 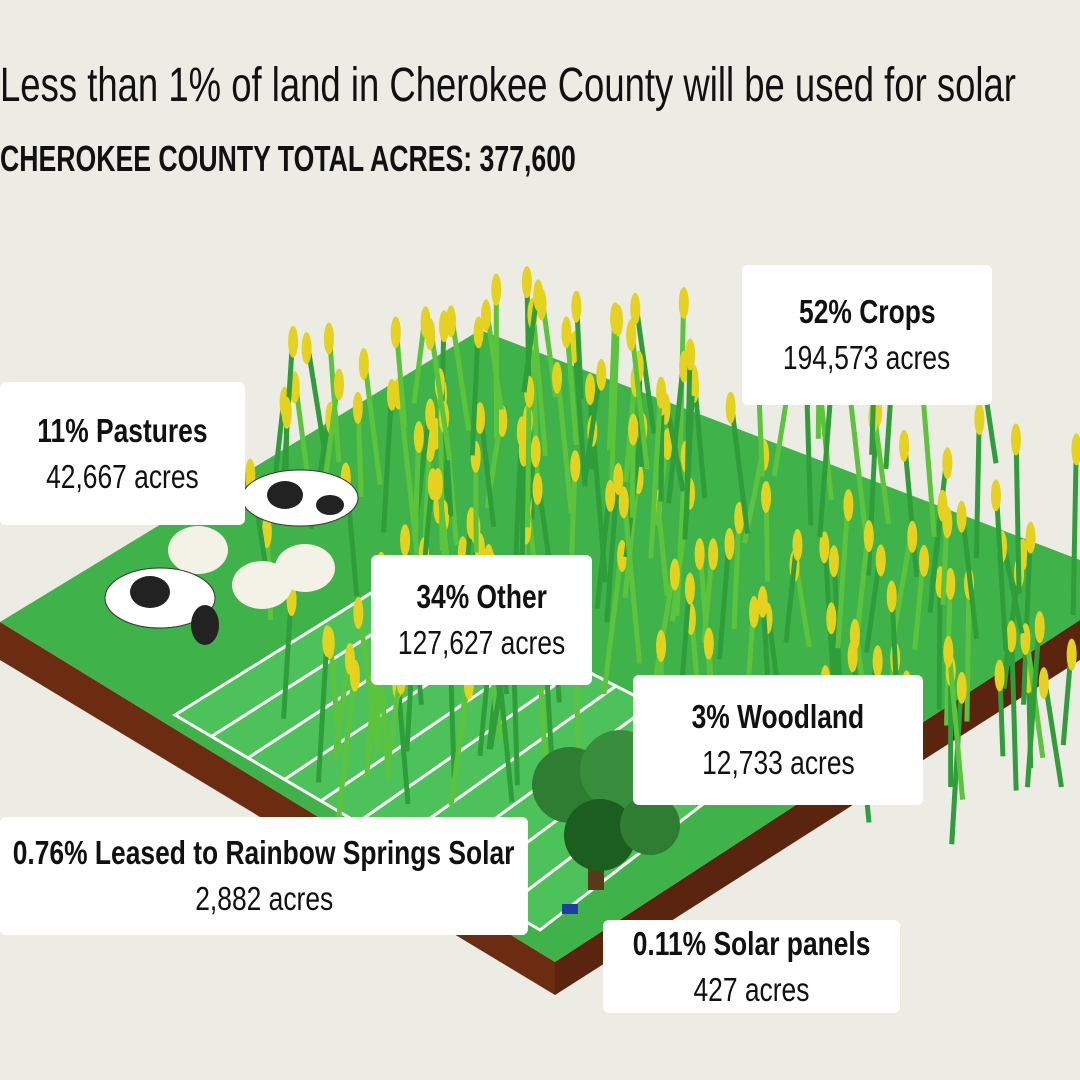 I want to click on callout: 11% Pastures 42,667 acres, so click(x=122, y=453).